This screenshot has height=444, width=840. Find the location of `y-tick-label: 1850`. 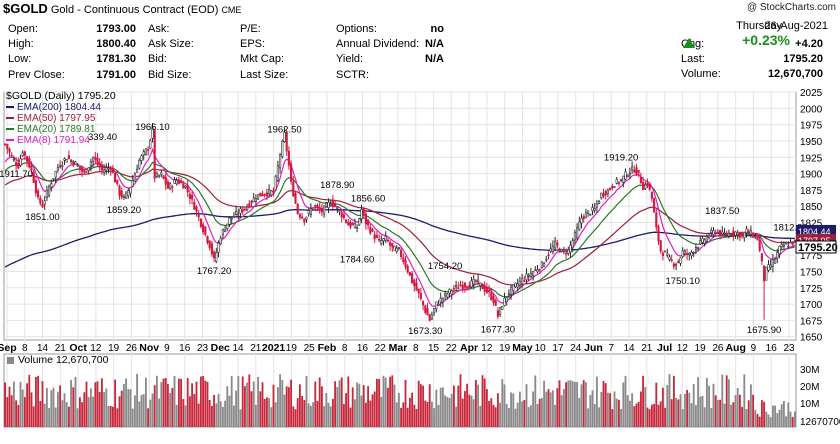

y-tick-label: 1850 is located at coordinates (811, 207).